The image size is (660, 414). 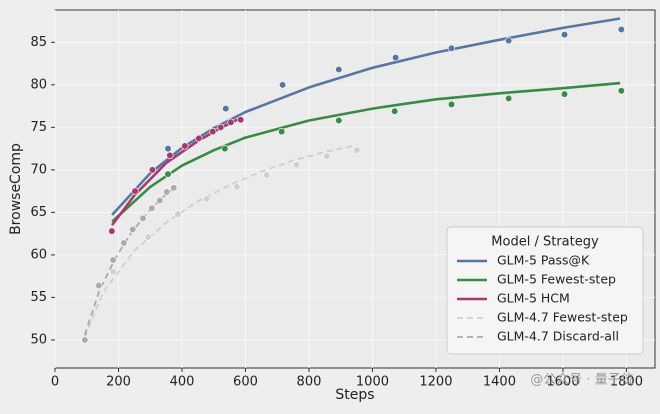 I want to click on y-tick-label: 65, so click(x=38, y=212).